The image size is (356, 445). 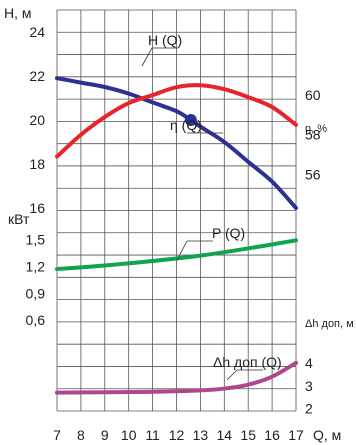 I want to click on power-axis-title: кВт, so click(x=19, y=219).